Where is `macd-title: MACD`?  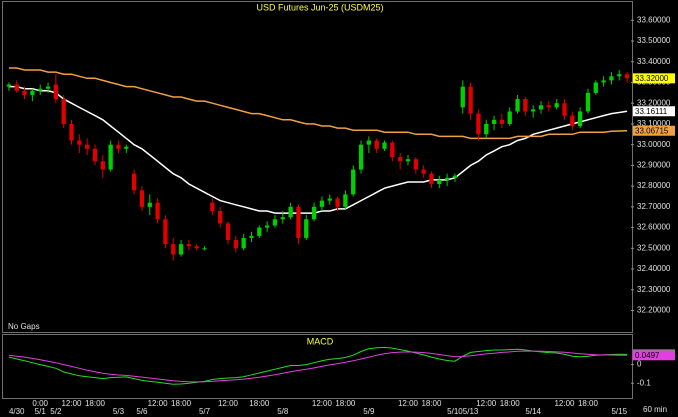
macd-title: MACD is located at coordinates (320, 341).